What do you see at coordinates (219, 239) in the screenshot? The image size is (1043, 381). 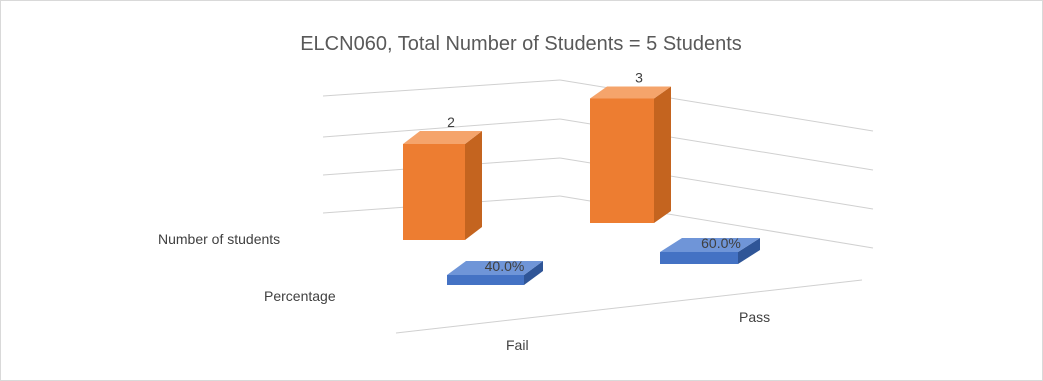 I see `series-label-number-of-students: Number of students` at bounding box center [219, 239].